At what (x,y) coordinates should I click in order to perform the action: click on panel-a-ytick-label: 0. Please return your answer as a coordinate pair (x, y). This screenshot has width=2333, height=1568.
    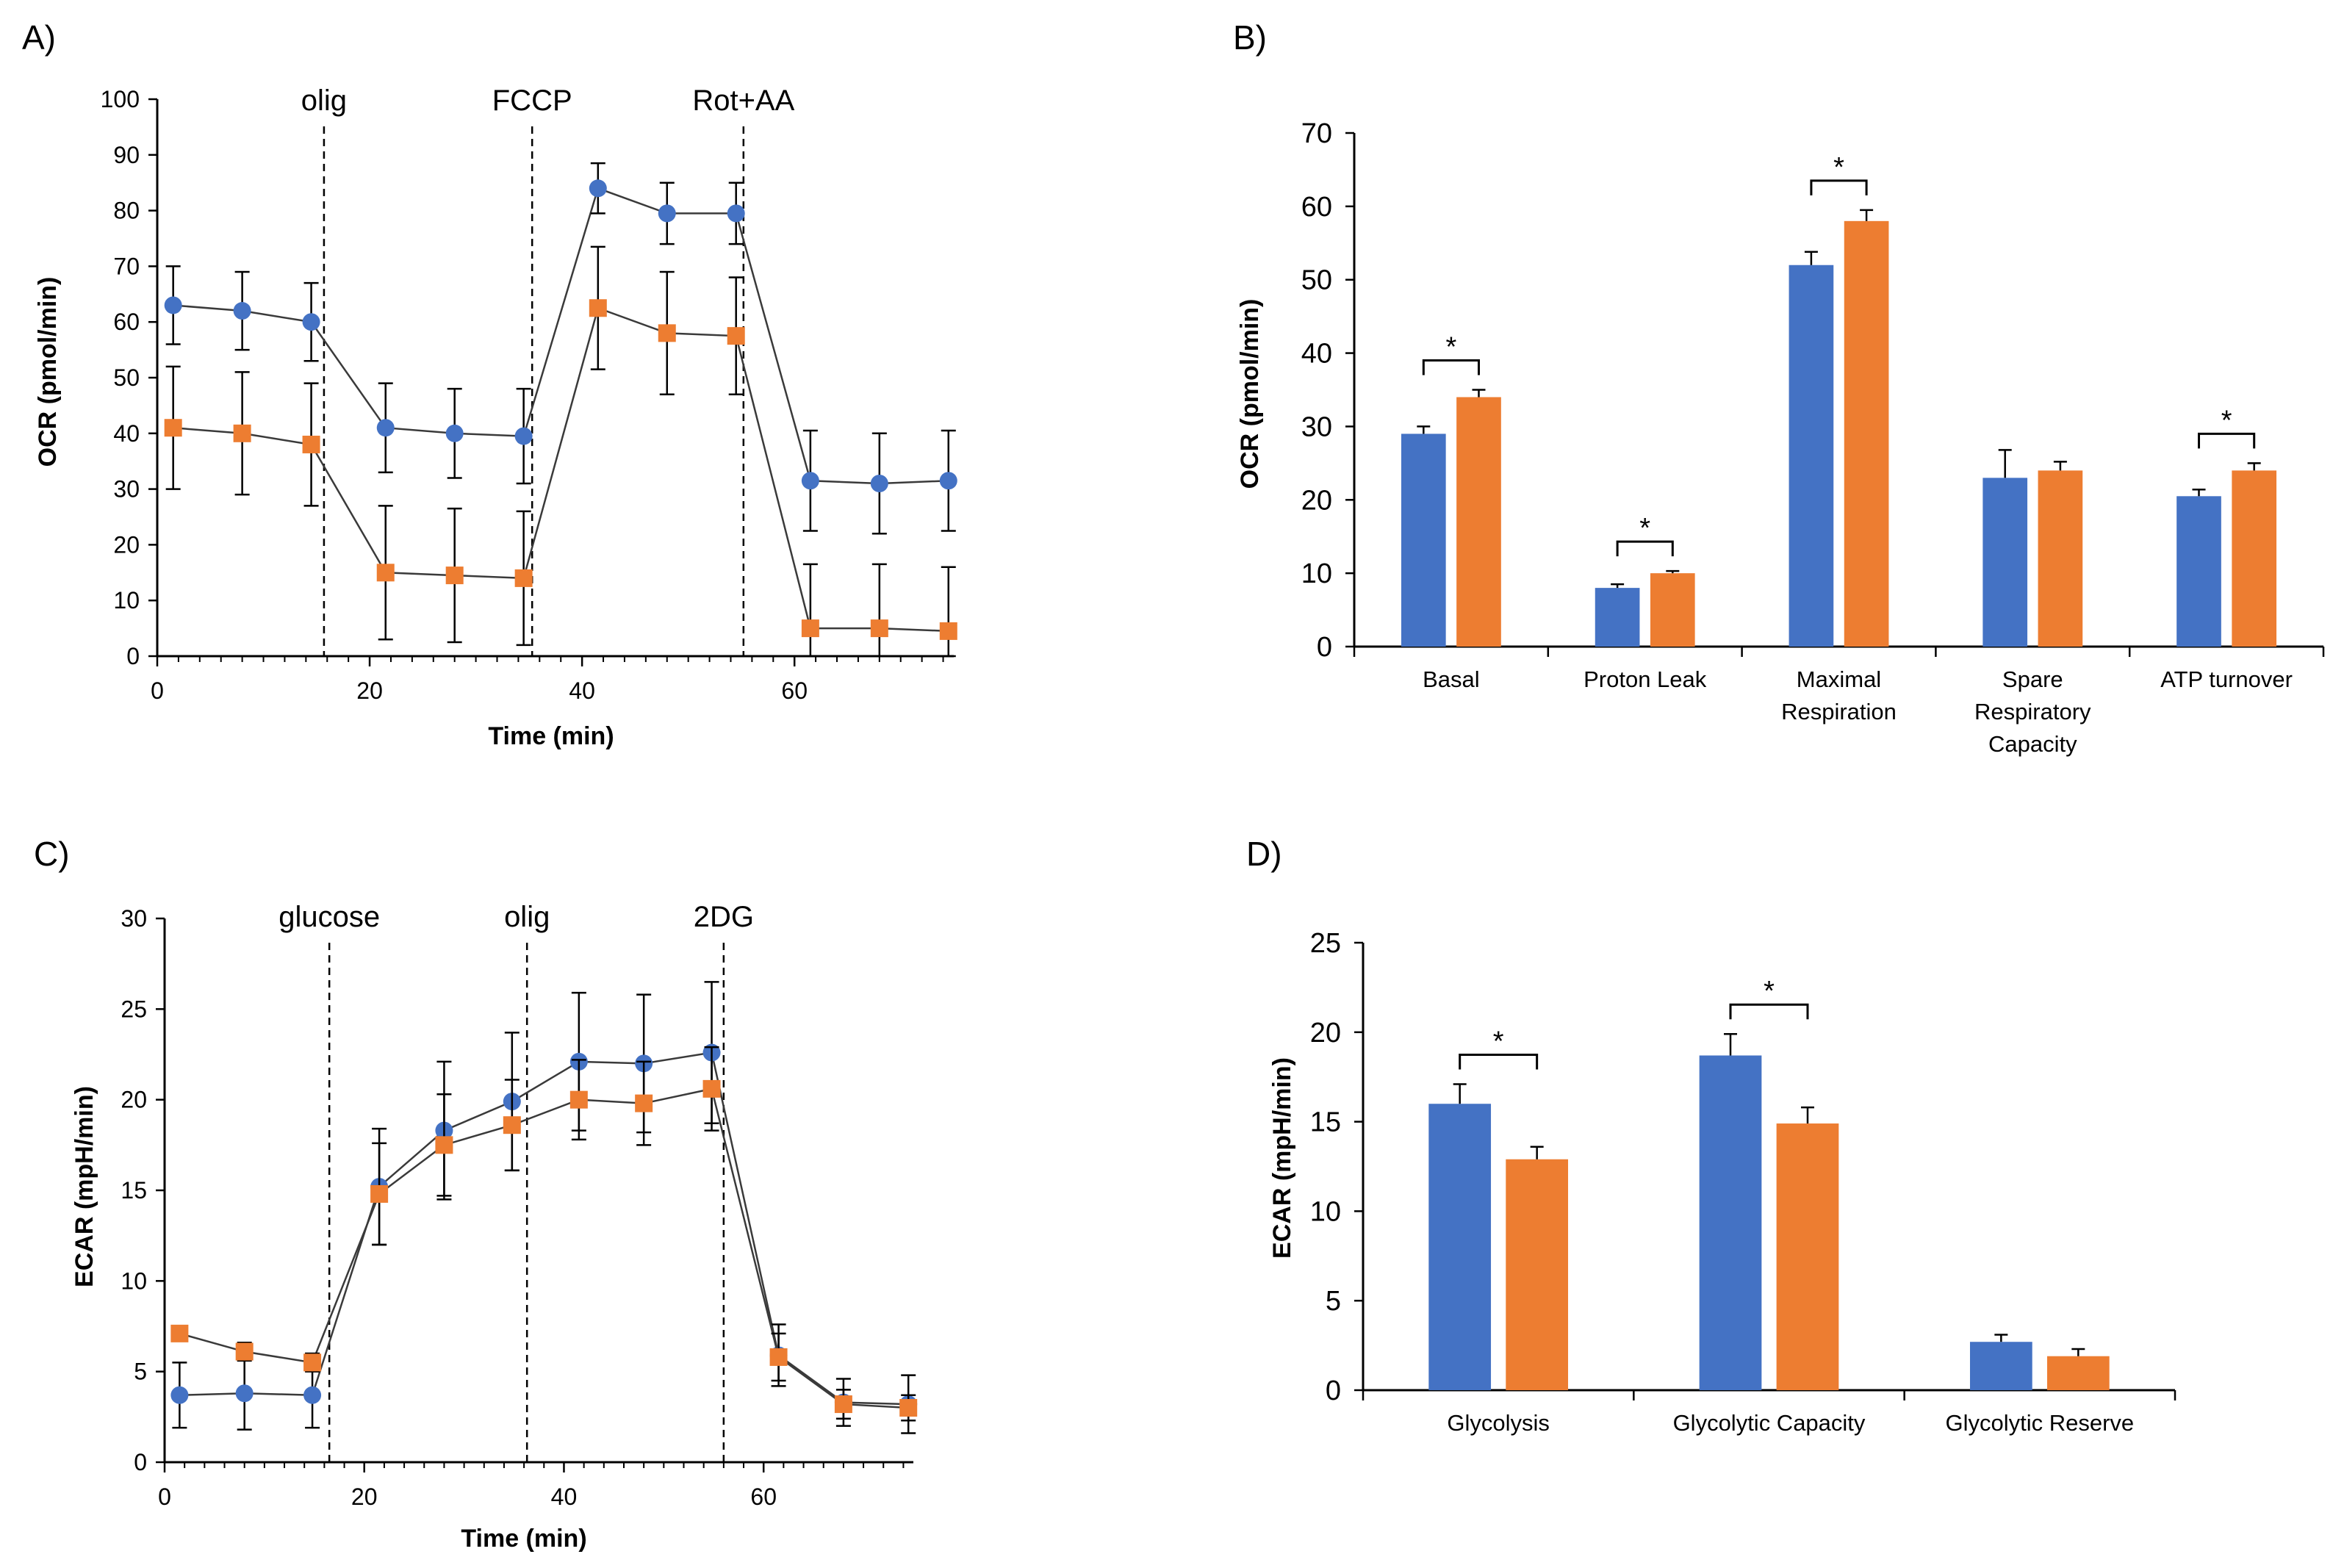
    Looking at the image, I should click on (133, 656).